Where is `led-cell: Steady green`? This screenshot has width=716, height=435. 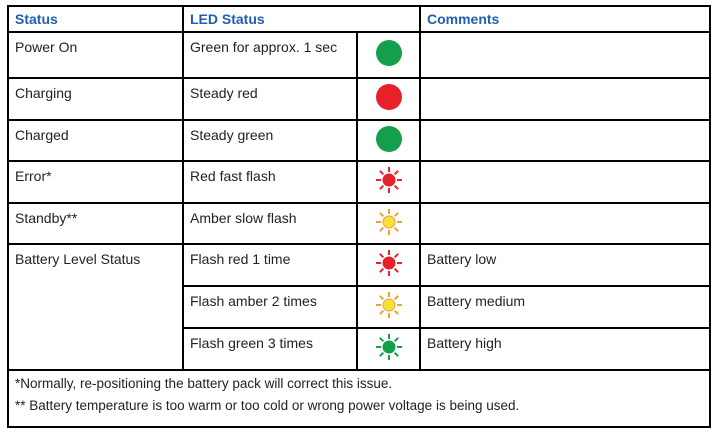
led-cell: Steady green is located at coordinates (270, 140).